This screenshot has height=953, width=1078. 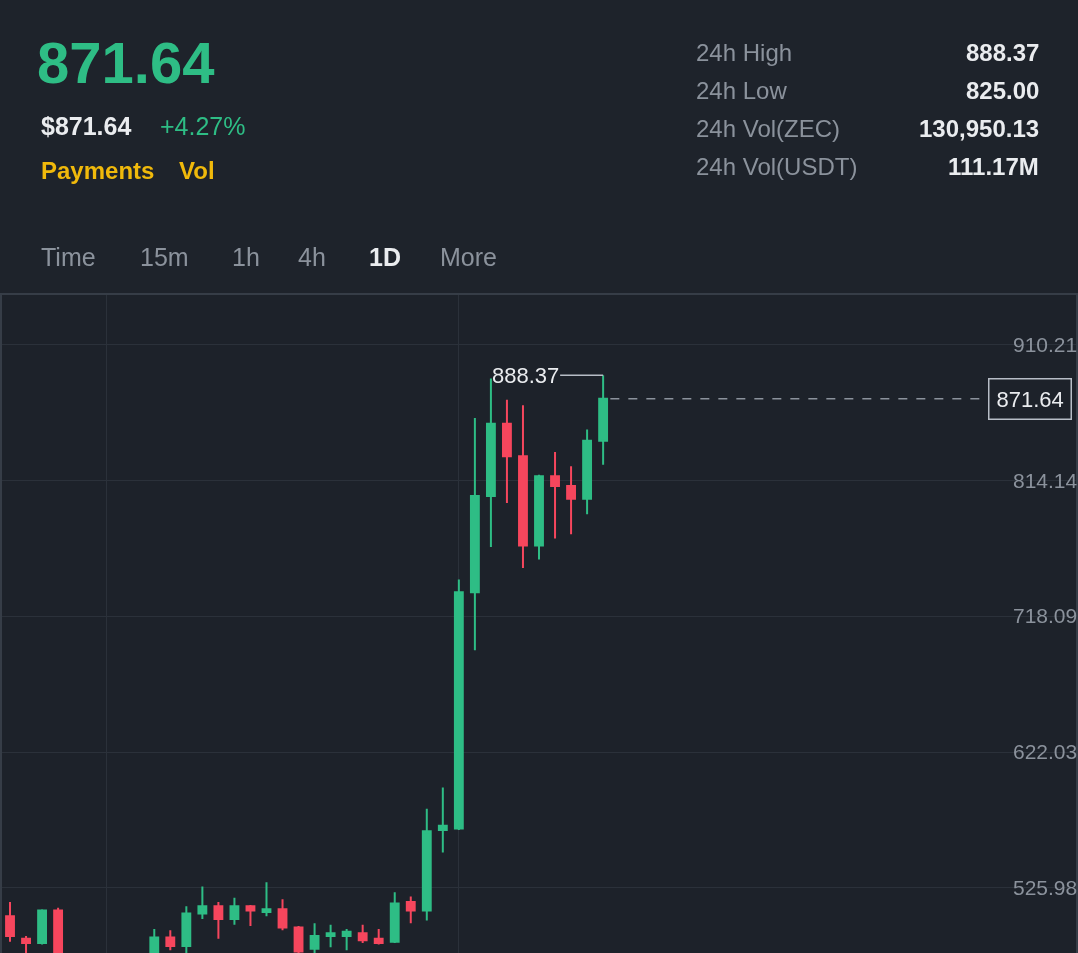 What do you see at coordinates (742, 90) in the screenshot?
I see `text: 24h Low` at bounding box center [742, 90].